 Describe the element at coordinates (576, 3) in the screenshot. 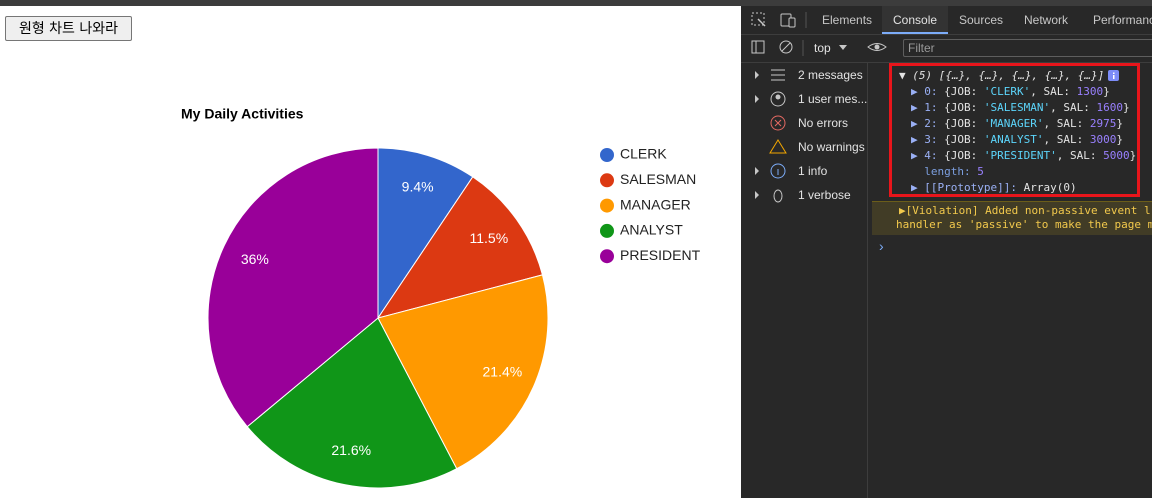

I see `window-strip` at that location.